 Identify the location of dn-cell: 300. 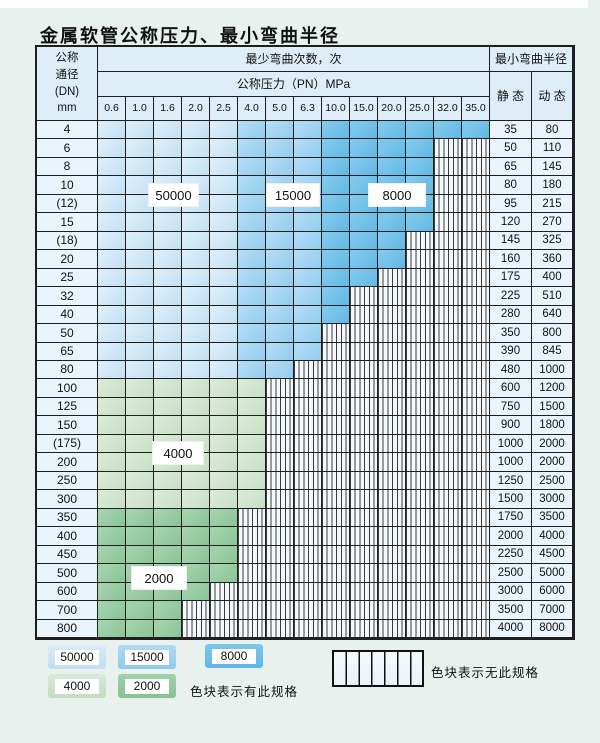
(67, 499).